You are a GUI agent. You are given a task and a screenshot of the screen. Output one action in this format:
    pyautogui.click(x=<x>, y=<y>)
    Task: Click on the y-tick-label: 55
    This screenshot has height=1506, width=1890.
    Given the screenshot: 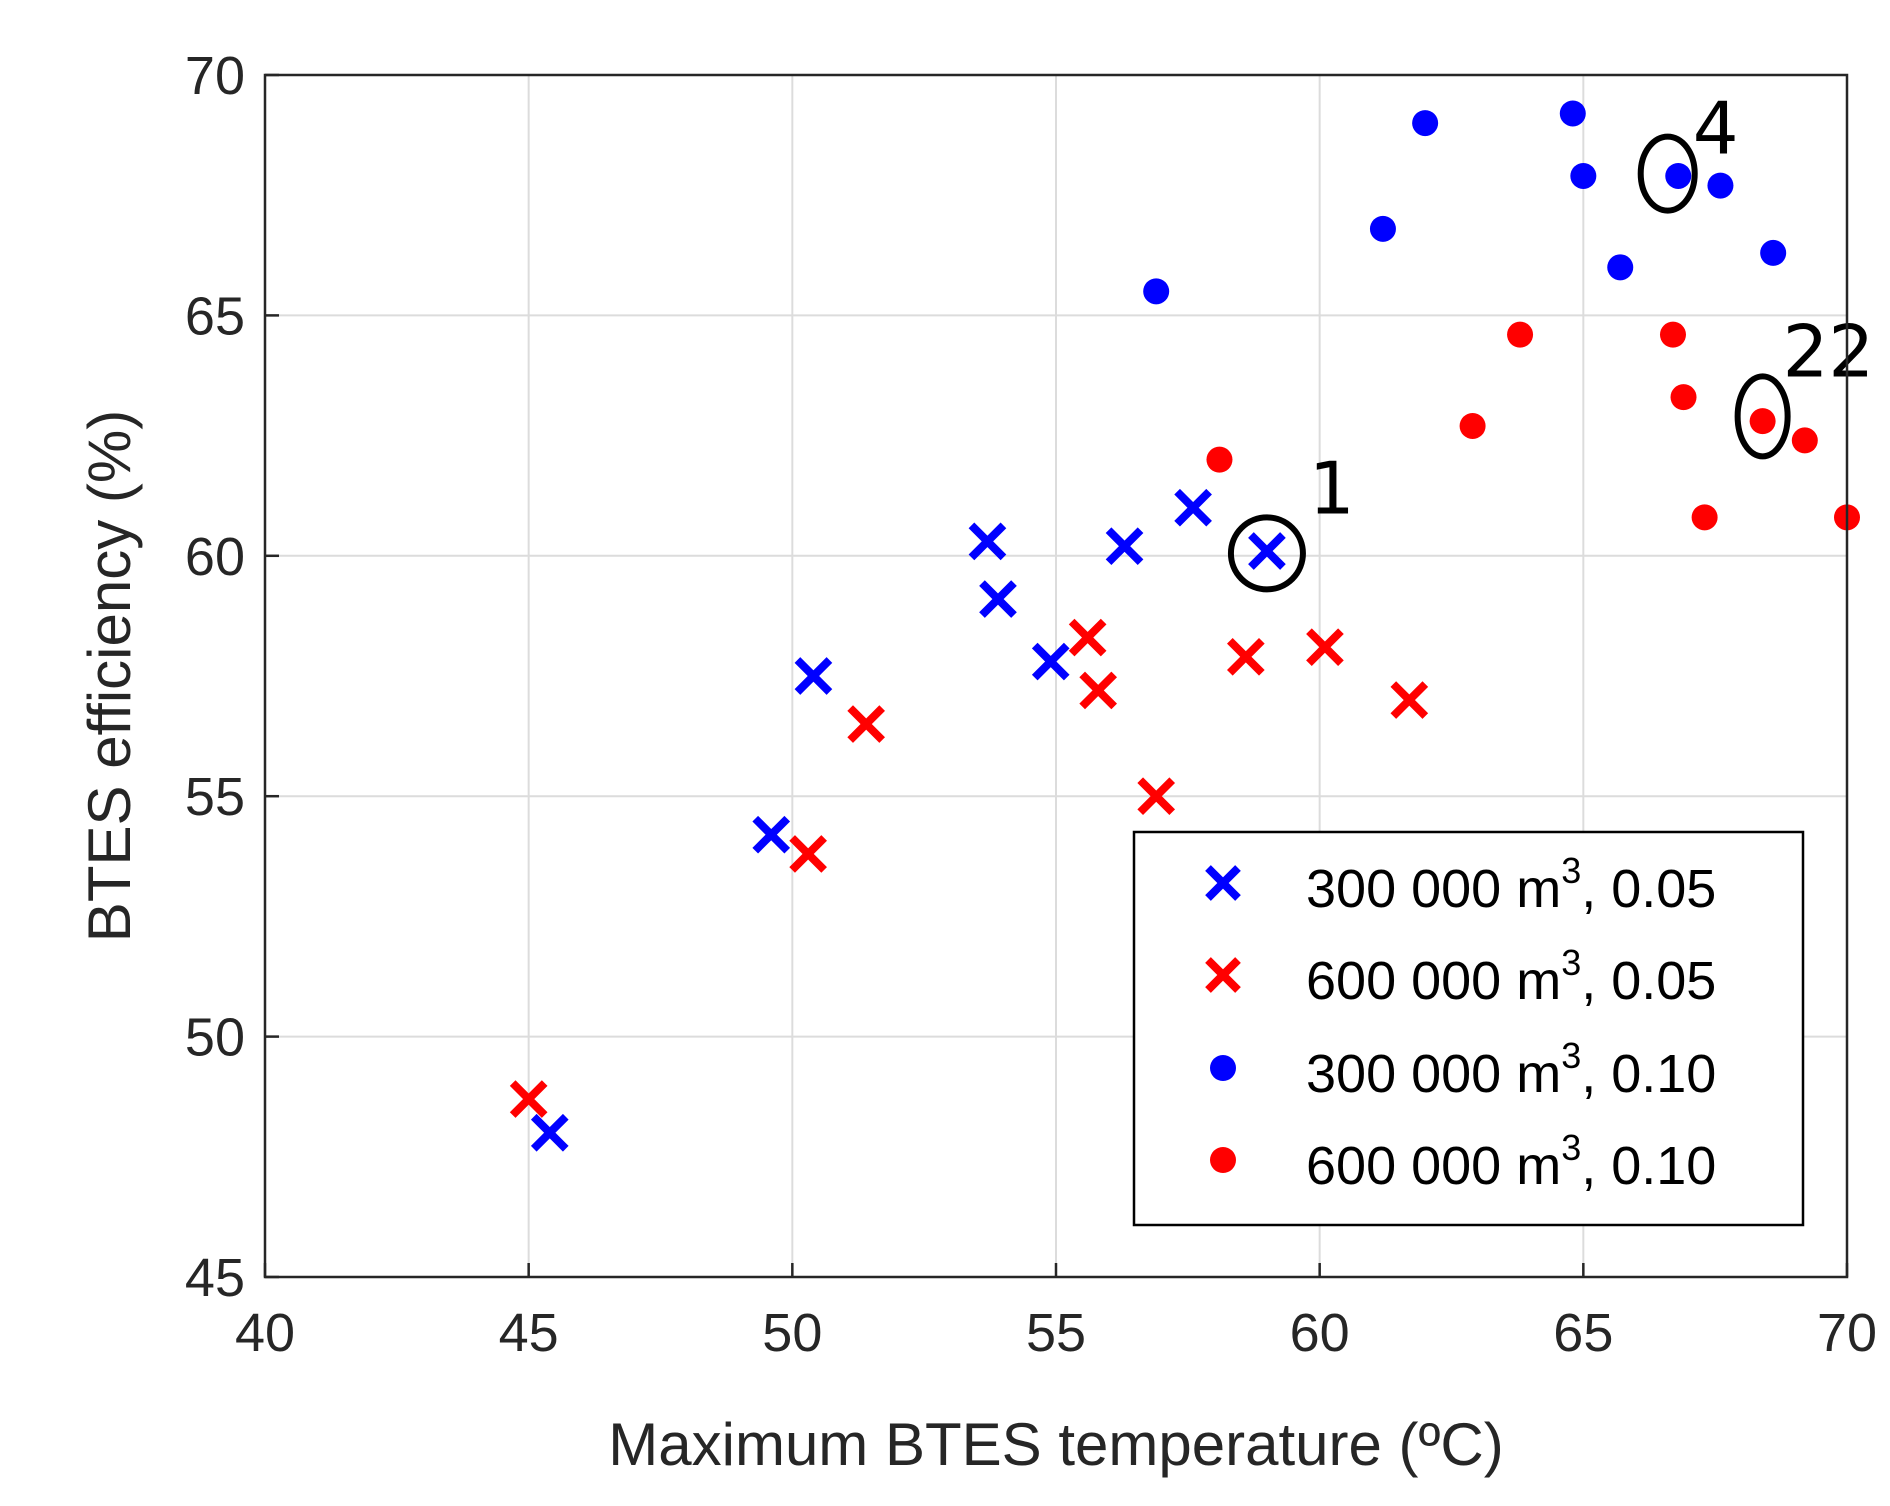 What is the action you would take?
    pyautogui.click(x=215, y=797)
    